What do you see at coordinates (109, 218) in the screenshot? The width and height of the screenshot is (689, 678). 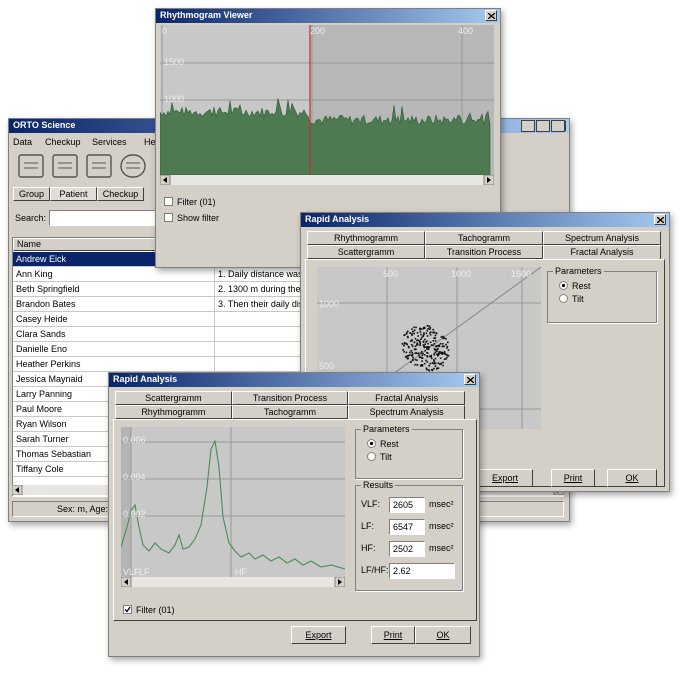 I see `search-input` at bounding box center [109, 218].